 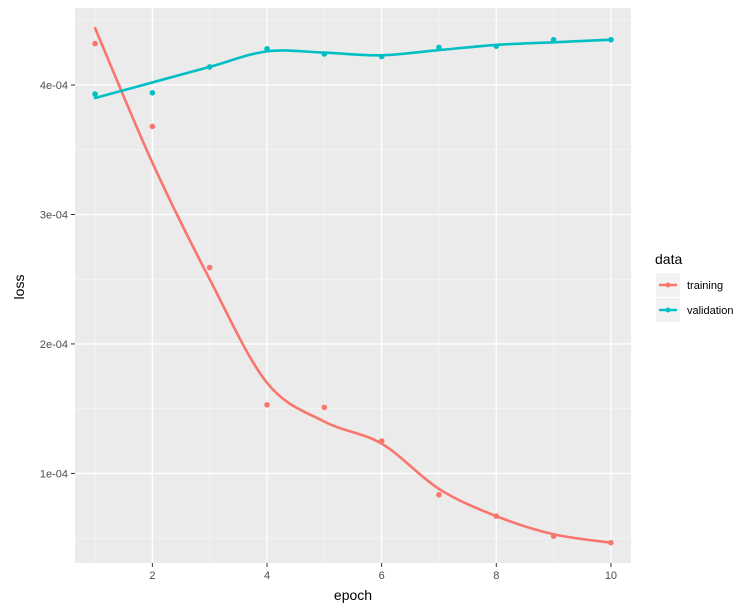 I want to click on x-axis: 2 4 6 8 10, so click(x=383, y=572).